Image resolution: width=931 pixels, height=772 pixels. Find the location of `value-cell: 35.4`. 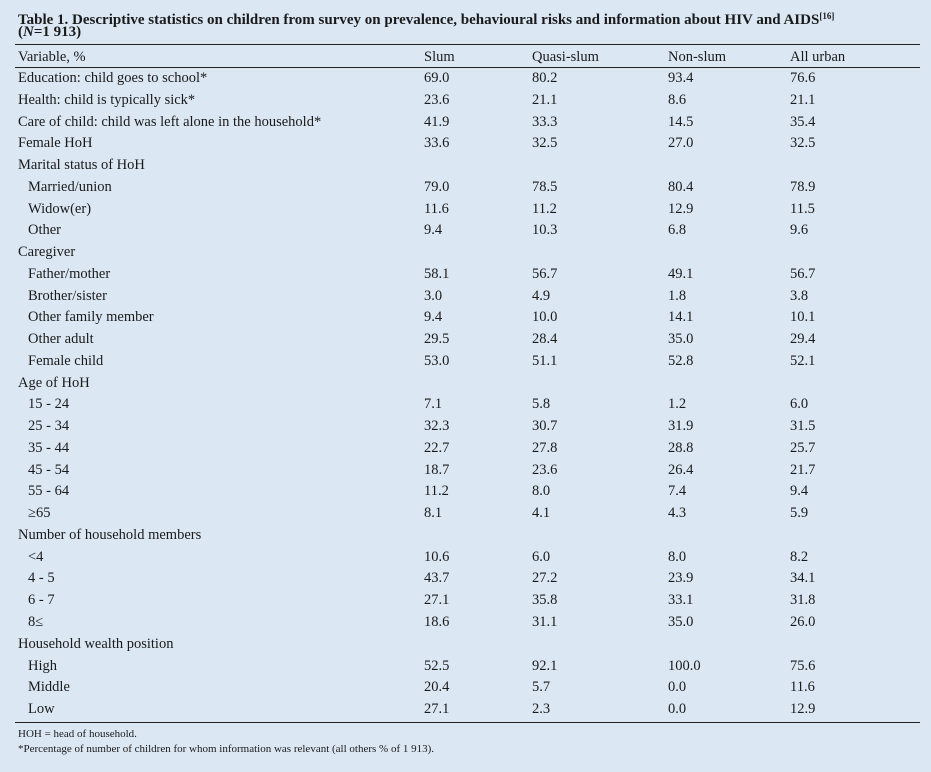

value-cell: 35.4 is located at coordinates (803, 121).